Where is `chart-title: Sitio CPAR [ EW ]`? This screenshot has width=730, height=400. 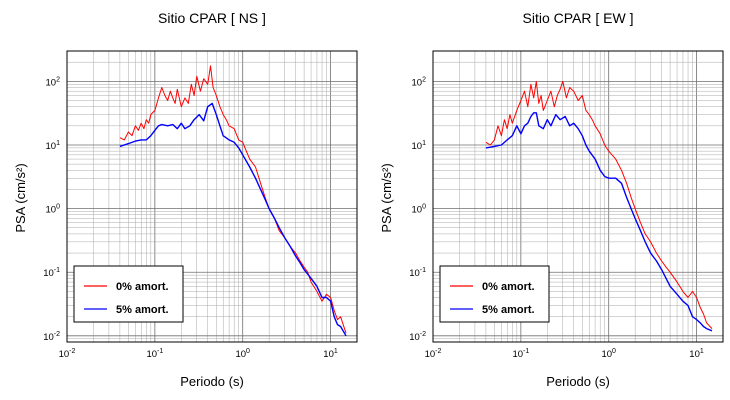 chart-title: Sitio CPAR [ EW ] is located at coordinates (578, 18).